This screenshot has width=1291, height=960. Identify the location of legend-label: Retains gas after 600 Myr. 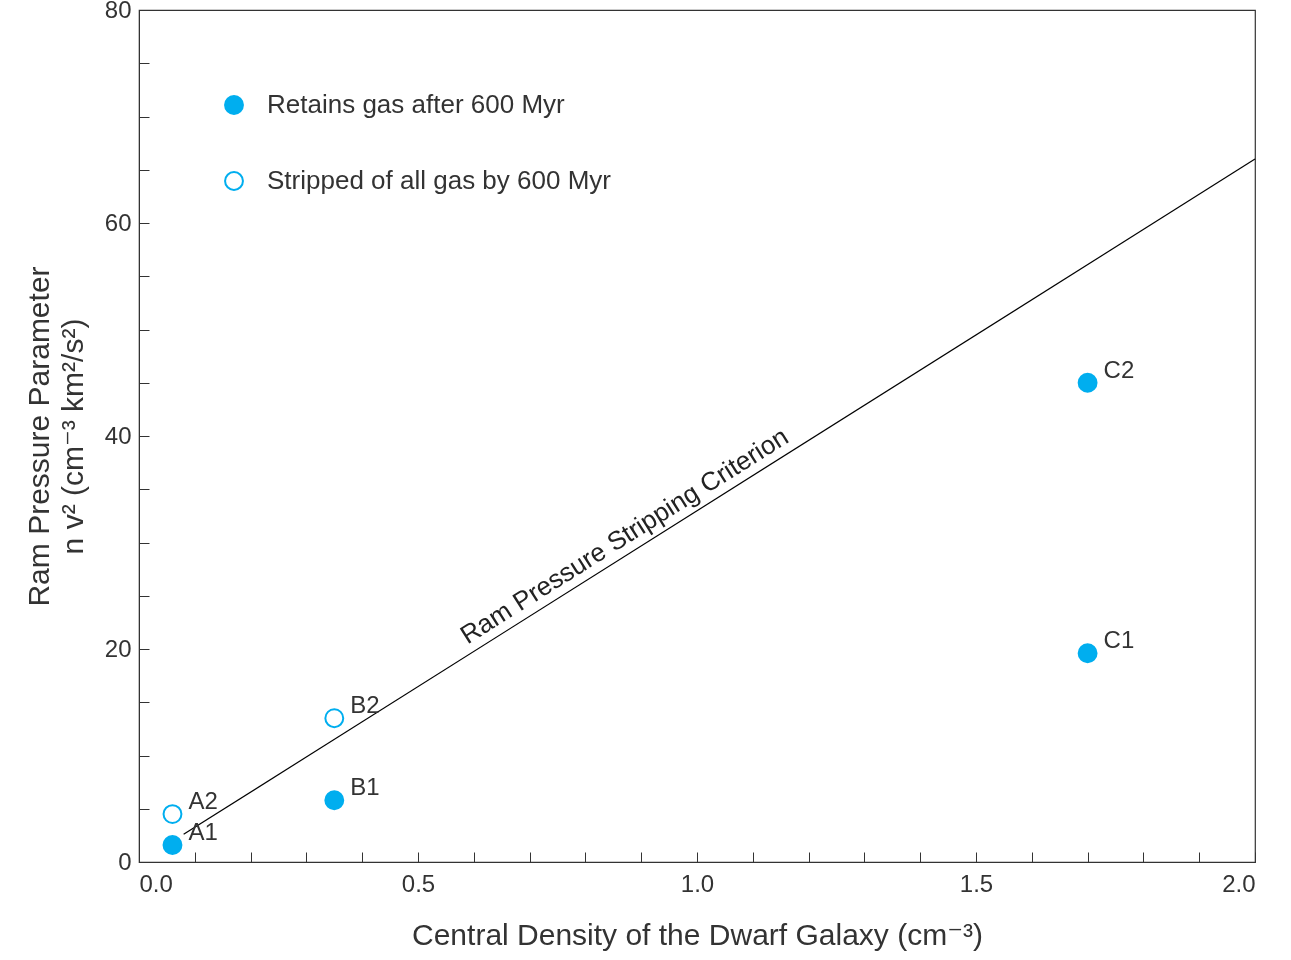
(416, 104).